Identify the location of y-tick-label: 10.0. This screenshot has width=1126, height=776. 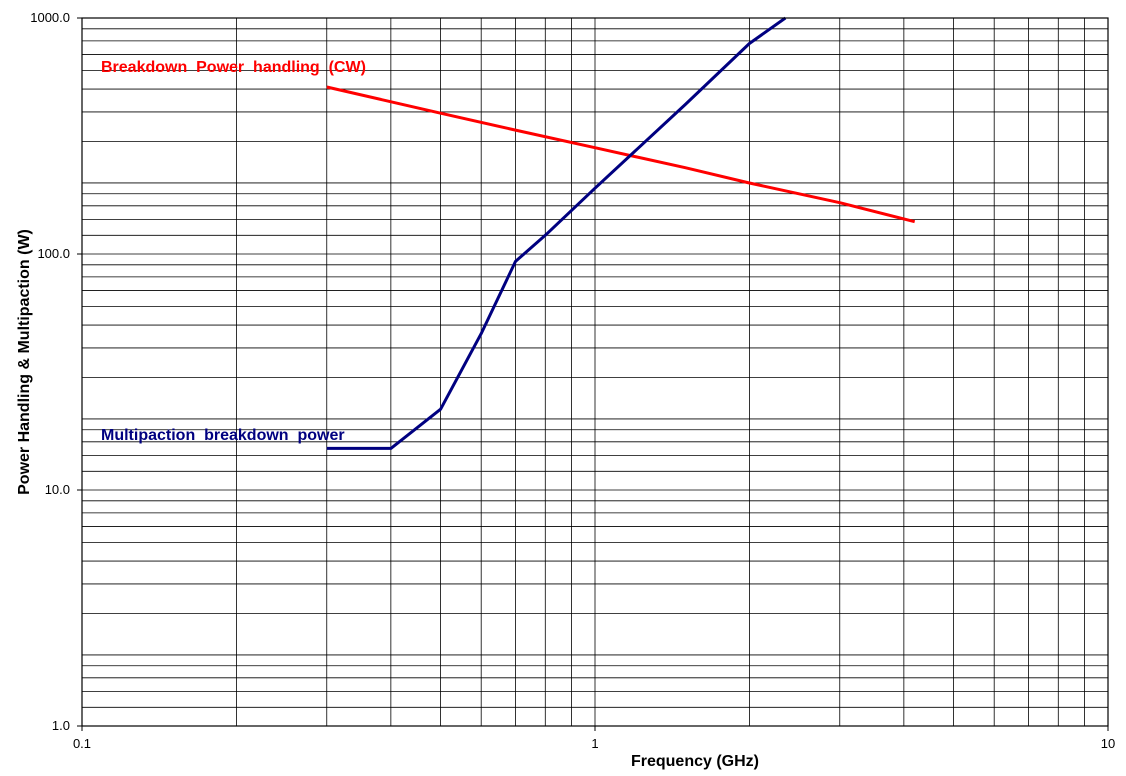
(57, 489).